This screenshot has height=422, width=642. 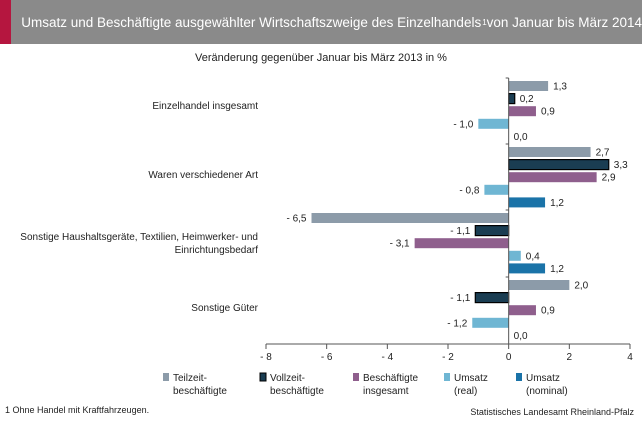 I want to click on data-label: - 3,1, so click(x=400, y=244).